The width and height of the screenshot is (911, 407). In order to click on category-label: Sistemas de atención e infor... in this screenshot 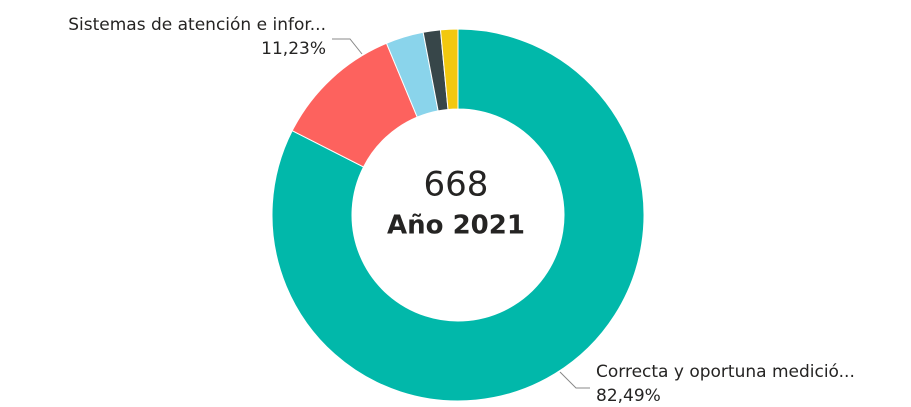, I will do `click(197, 25)`.